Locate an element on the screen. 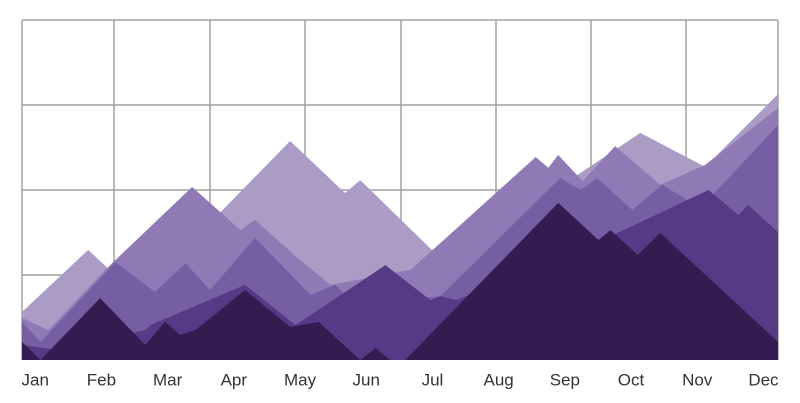 The image size is (800, 403). x-tick-label: Feb is located at coordinates (101, 379).